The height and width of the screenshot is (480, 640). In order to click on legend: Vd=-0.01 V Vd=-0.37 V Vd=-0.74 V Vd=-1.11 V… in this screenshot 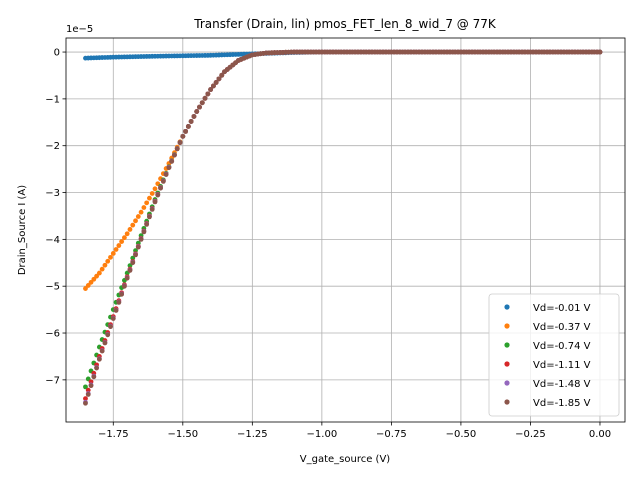, I will do `click(554, 355)`.